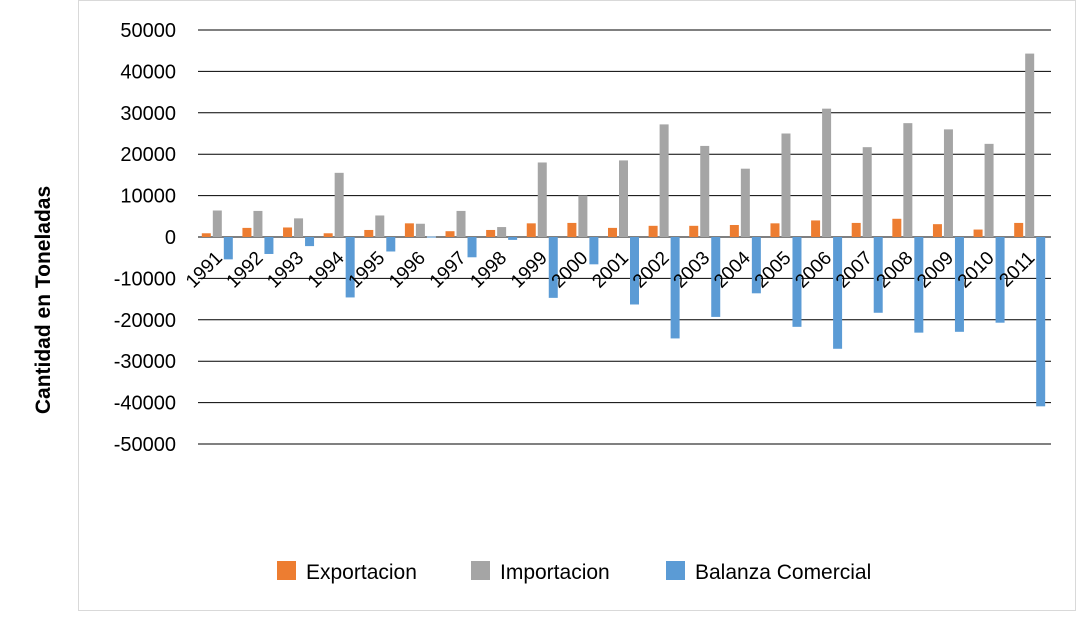  What do you see at coordinates (30, 306) in the screenshot?
I see `y-axis-title-container: Cantidad en Toneladas` at bounding box center [30, 306].